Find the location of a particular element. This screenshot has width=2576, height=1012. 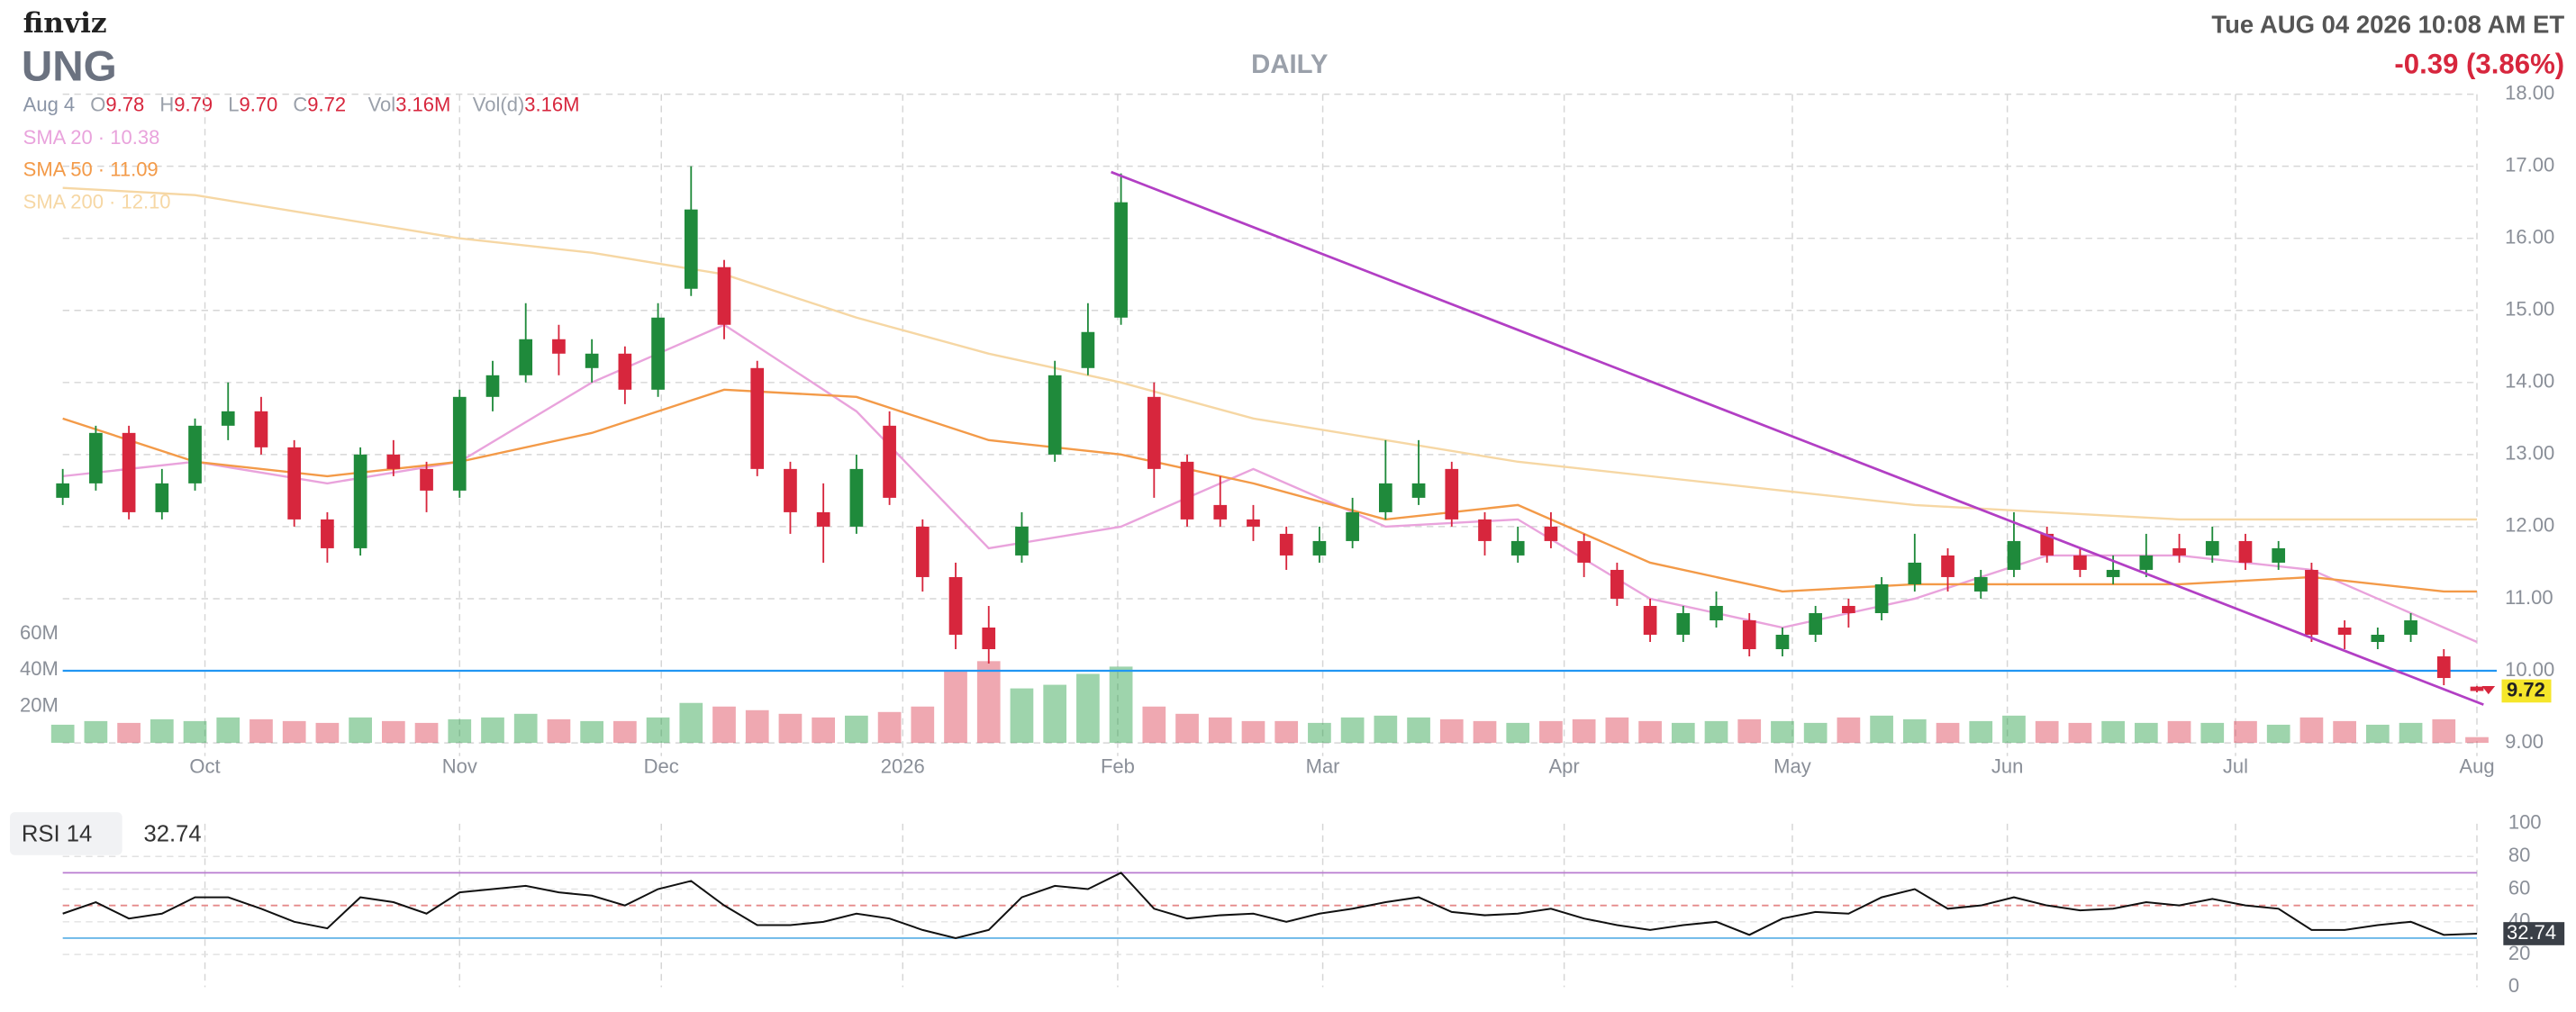

x-tick-label: Apr is located at coordinates (1563, 765).